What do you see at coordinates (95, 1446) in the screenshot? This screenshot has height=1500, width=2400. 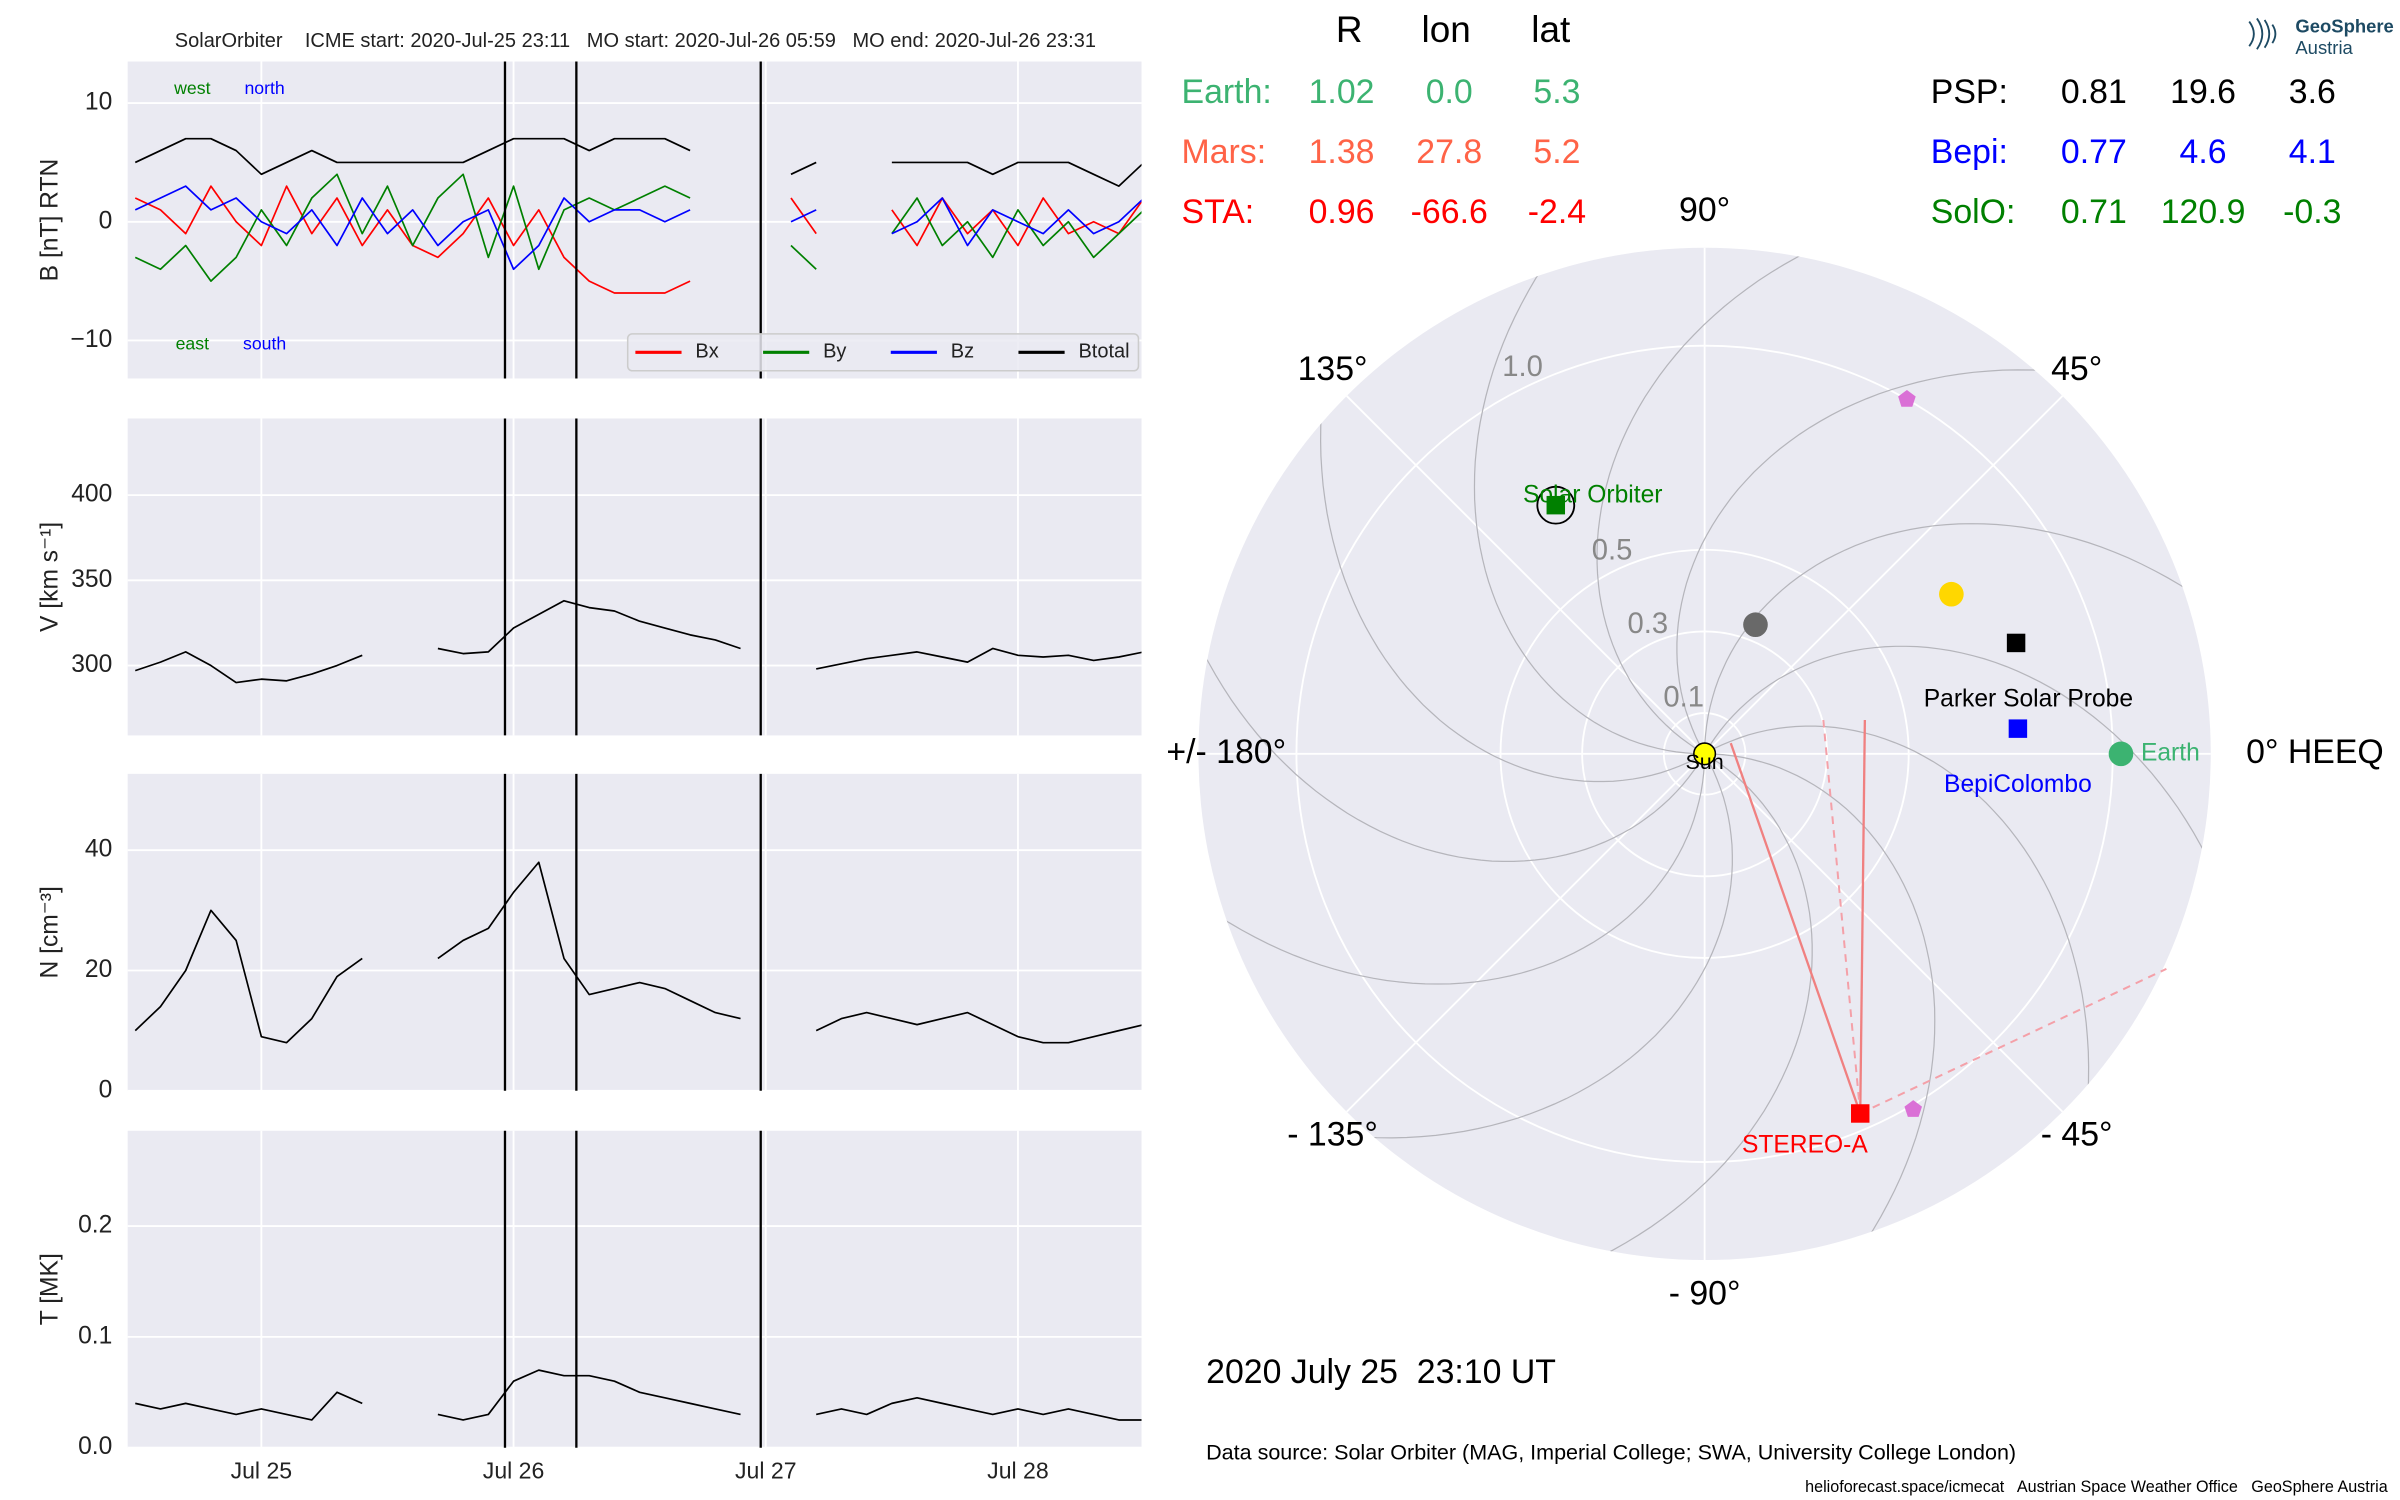 I see `y-tick-label: 0.0` at bounding box center [95, 1446].